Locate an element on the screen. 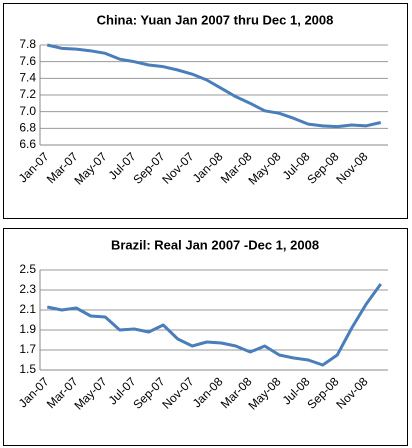 Image resolution: width=412 pixels, height=448 pixels. y-tick-label: 2.3 is located at coordinates (27, 289).